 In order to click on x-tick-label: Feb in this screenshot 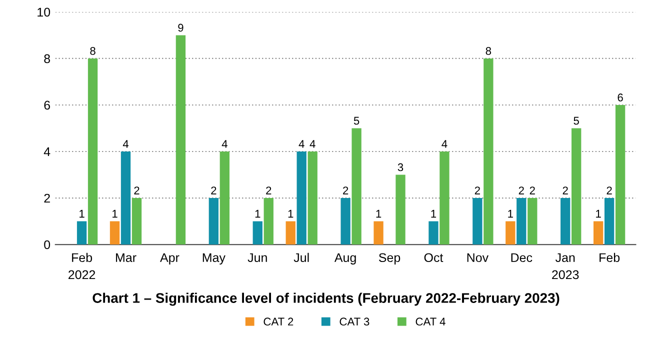, I will do `click(610, 257)`.